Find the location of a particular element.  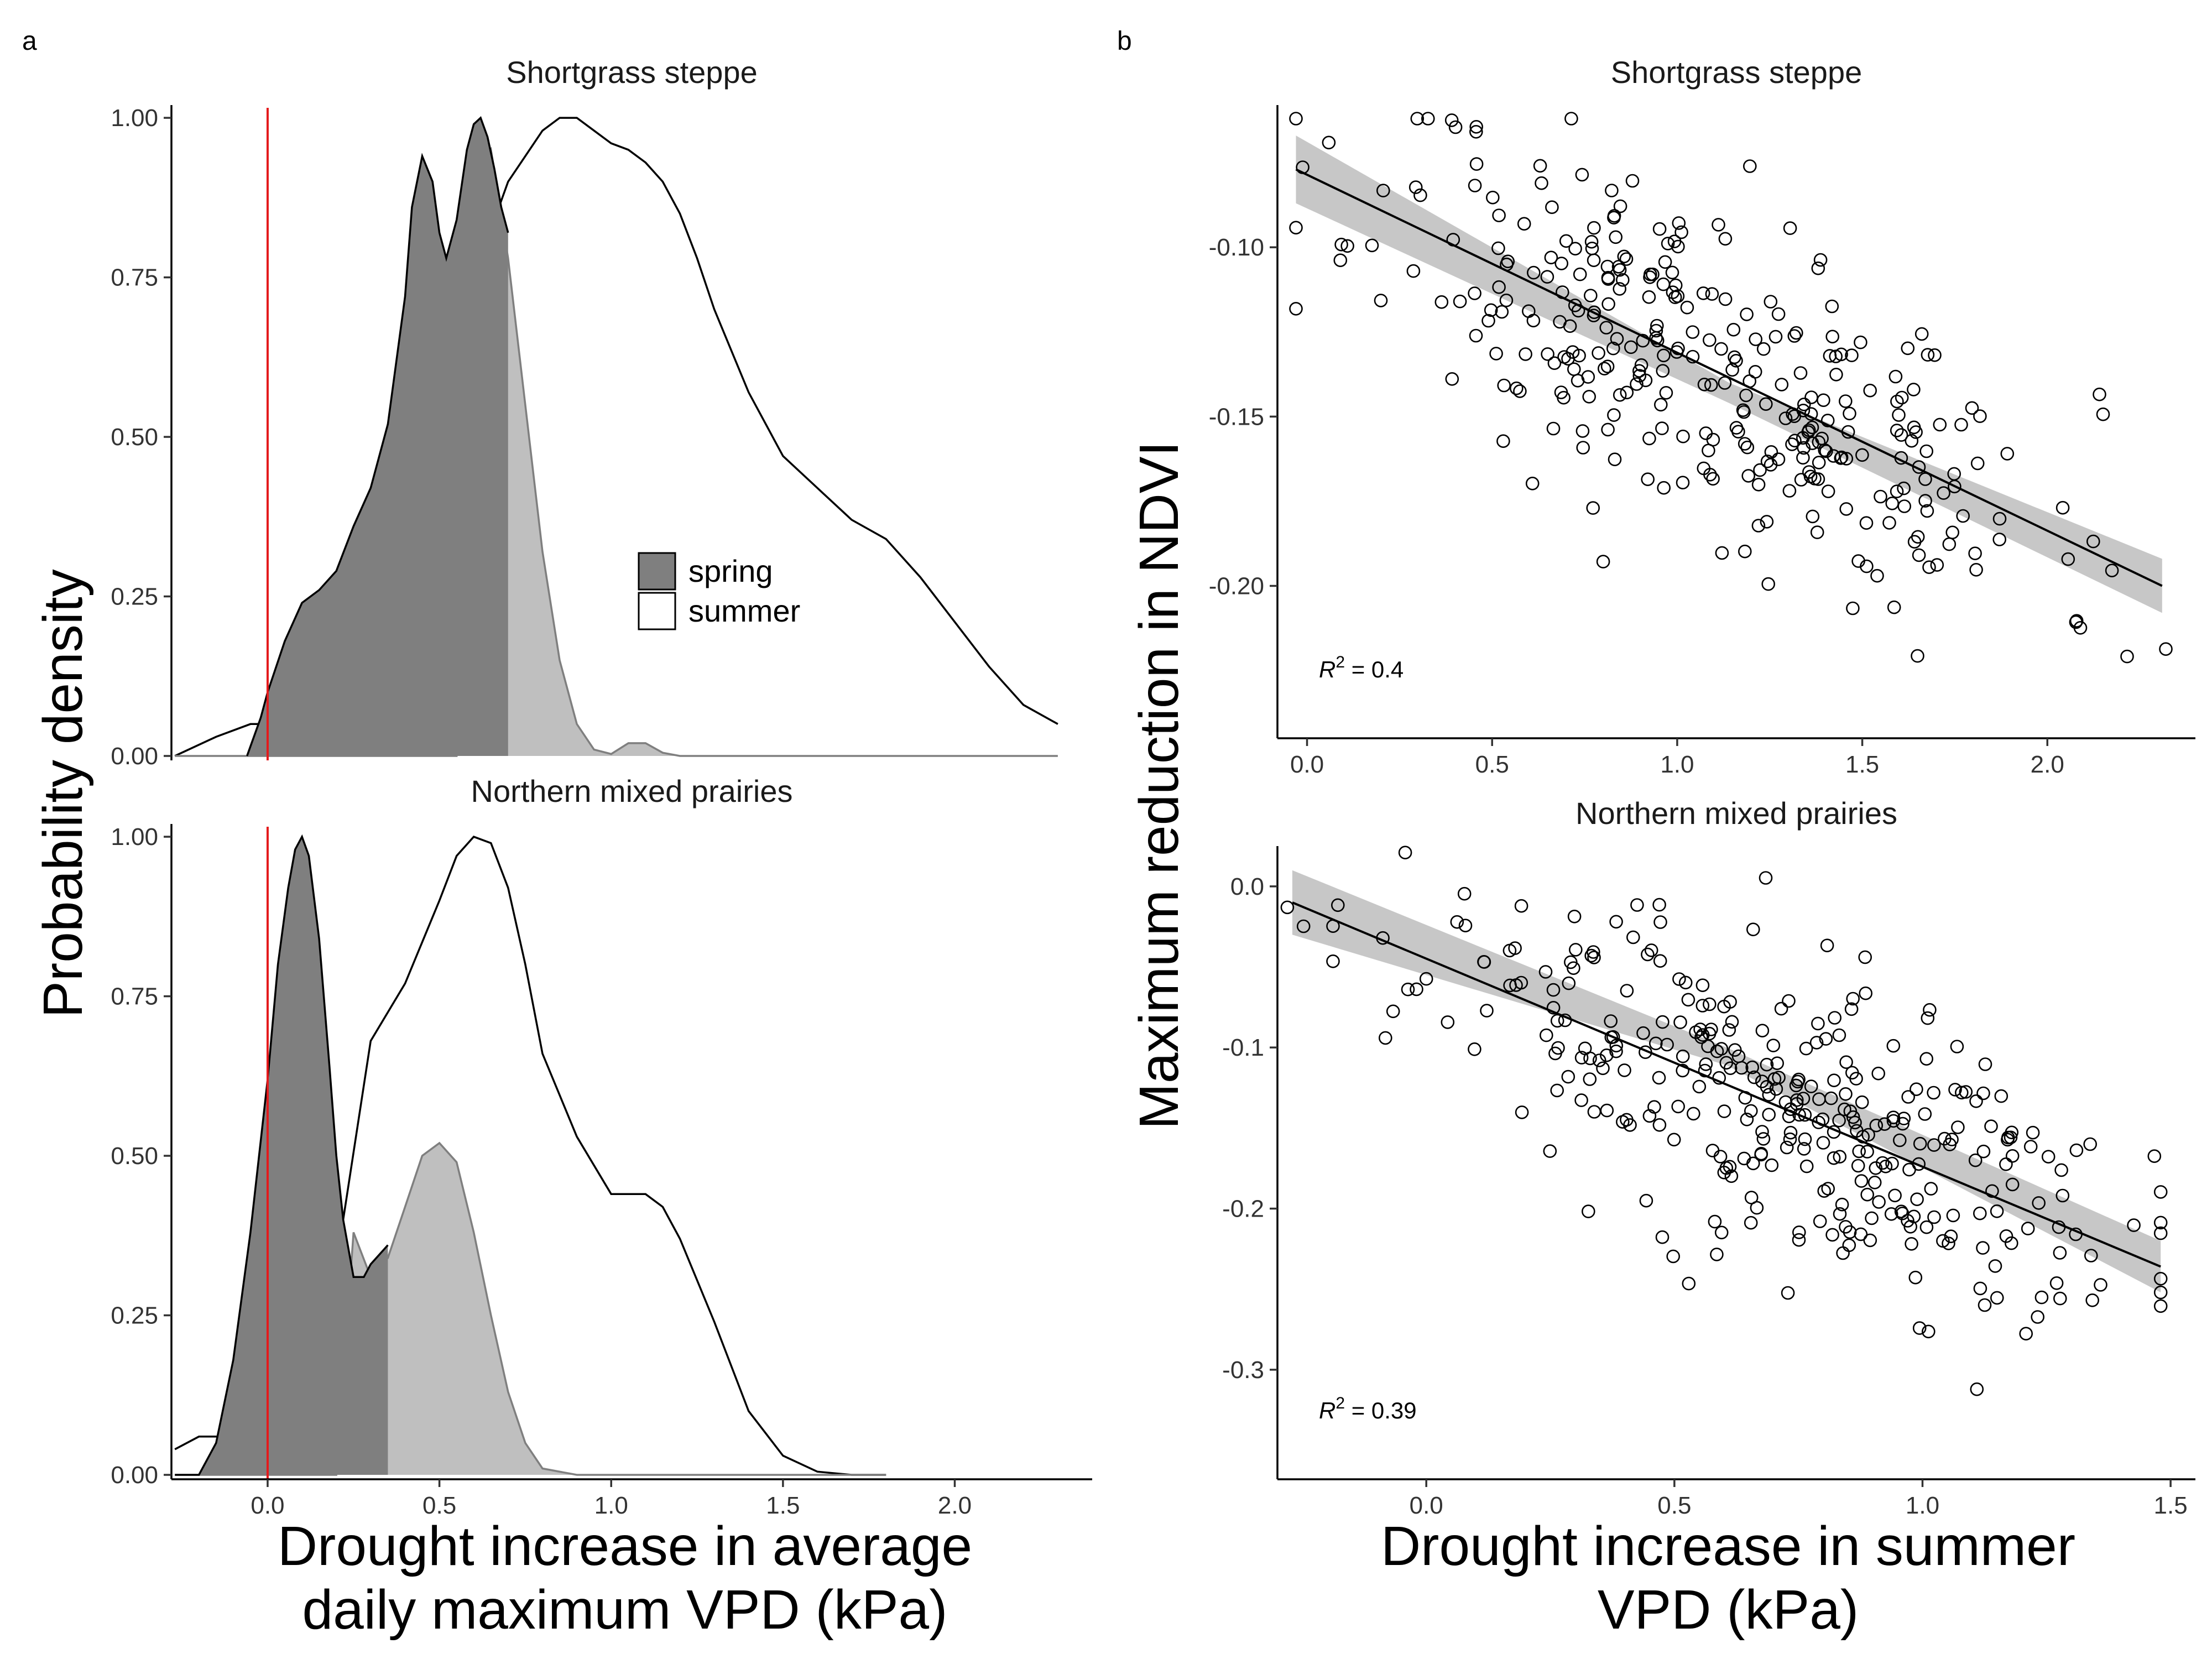

legend-key-spring is located at coordinates (657, 572).